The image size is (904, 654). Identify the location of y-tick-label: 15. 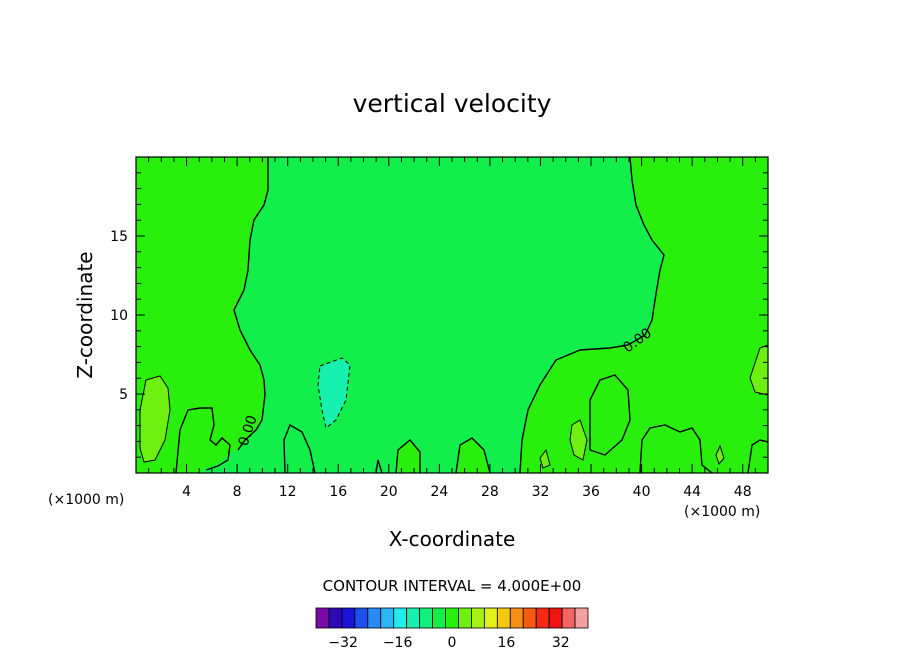
(119, 237).